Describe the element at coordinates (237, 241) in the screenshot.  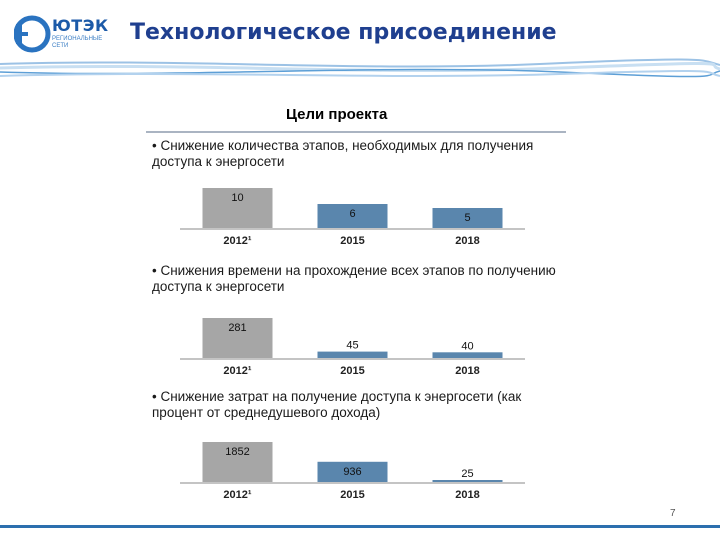
I see `tick-label-0-0: 2012¹` at that location.